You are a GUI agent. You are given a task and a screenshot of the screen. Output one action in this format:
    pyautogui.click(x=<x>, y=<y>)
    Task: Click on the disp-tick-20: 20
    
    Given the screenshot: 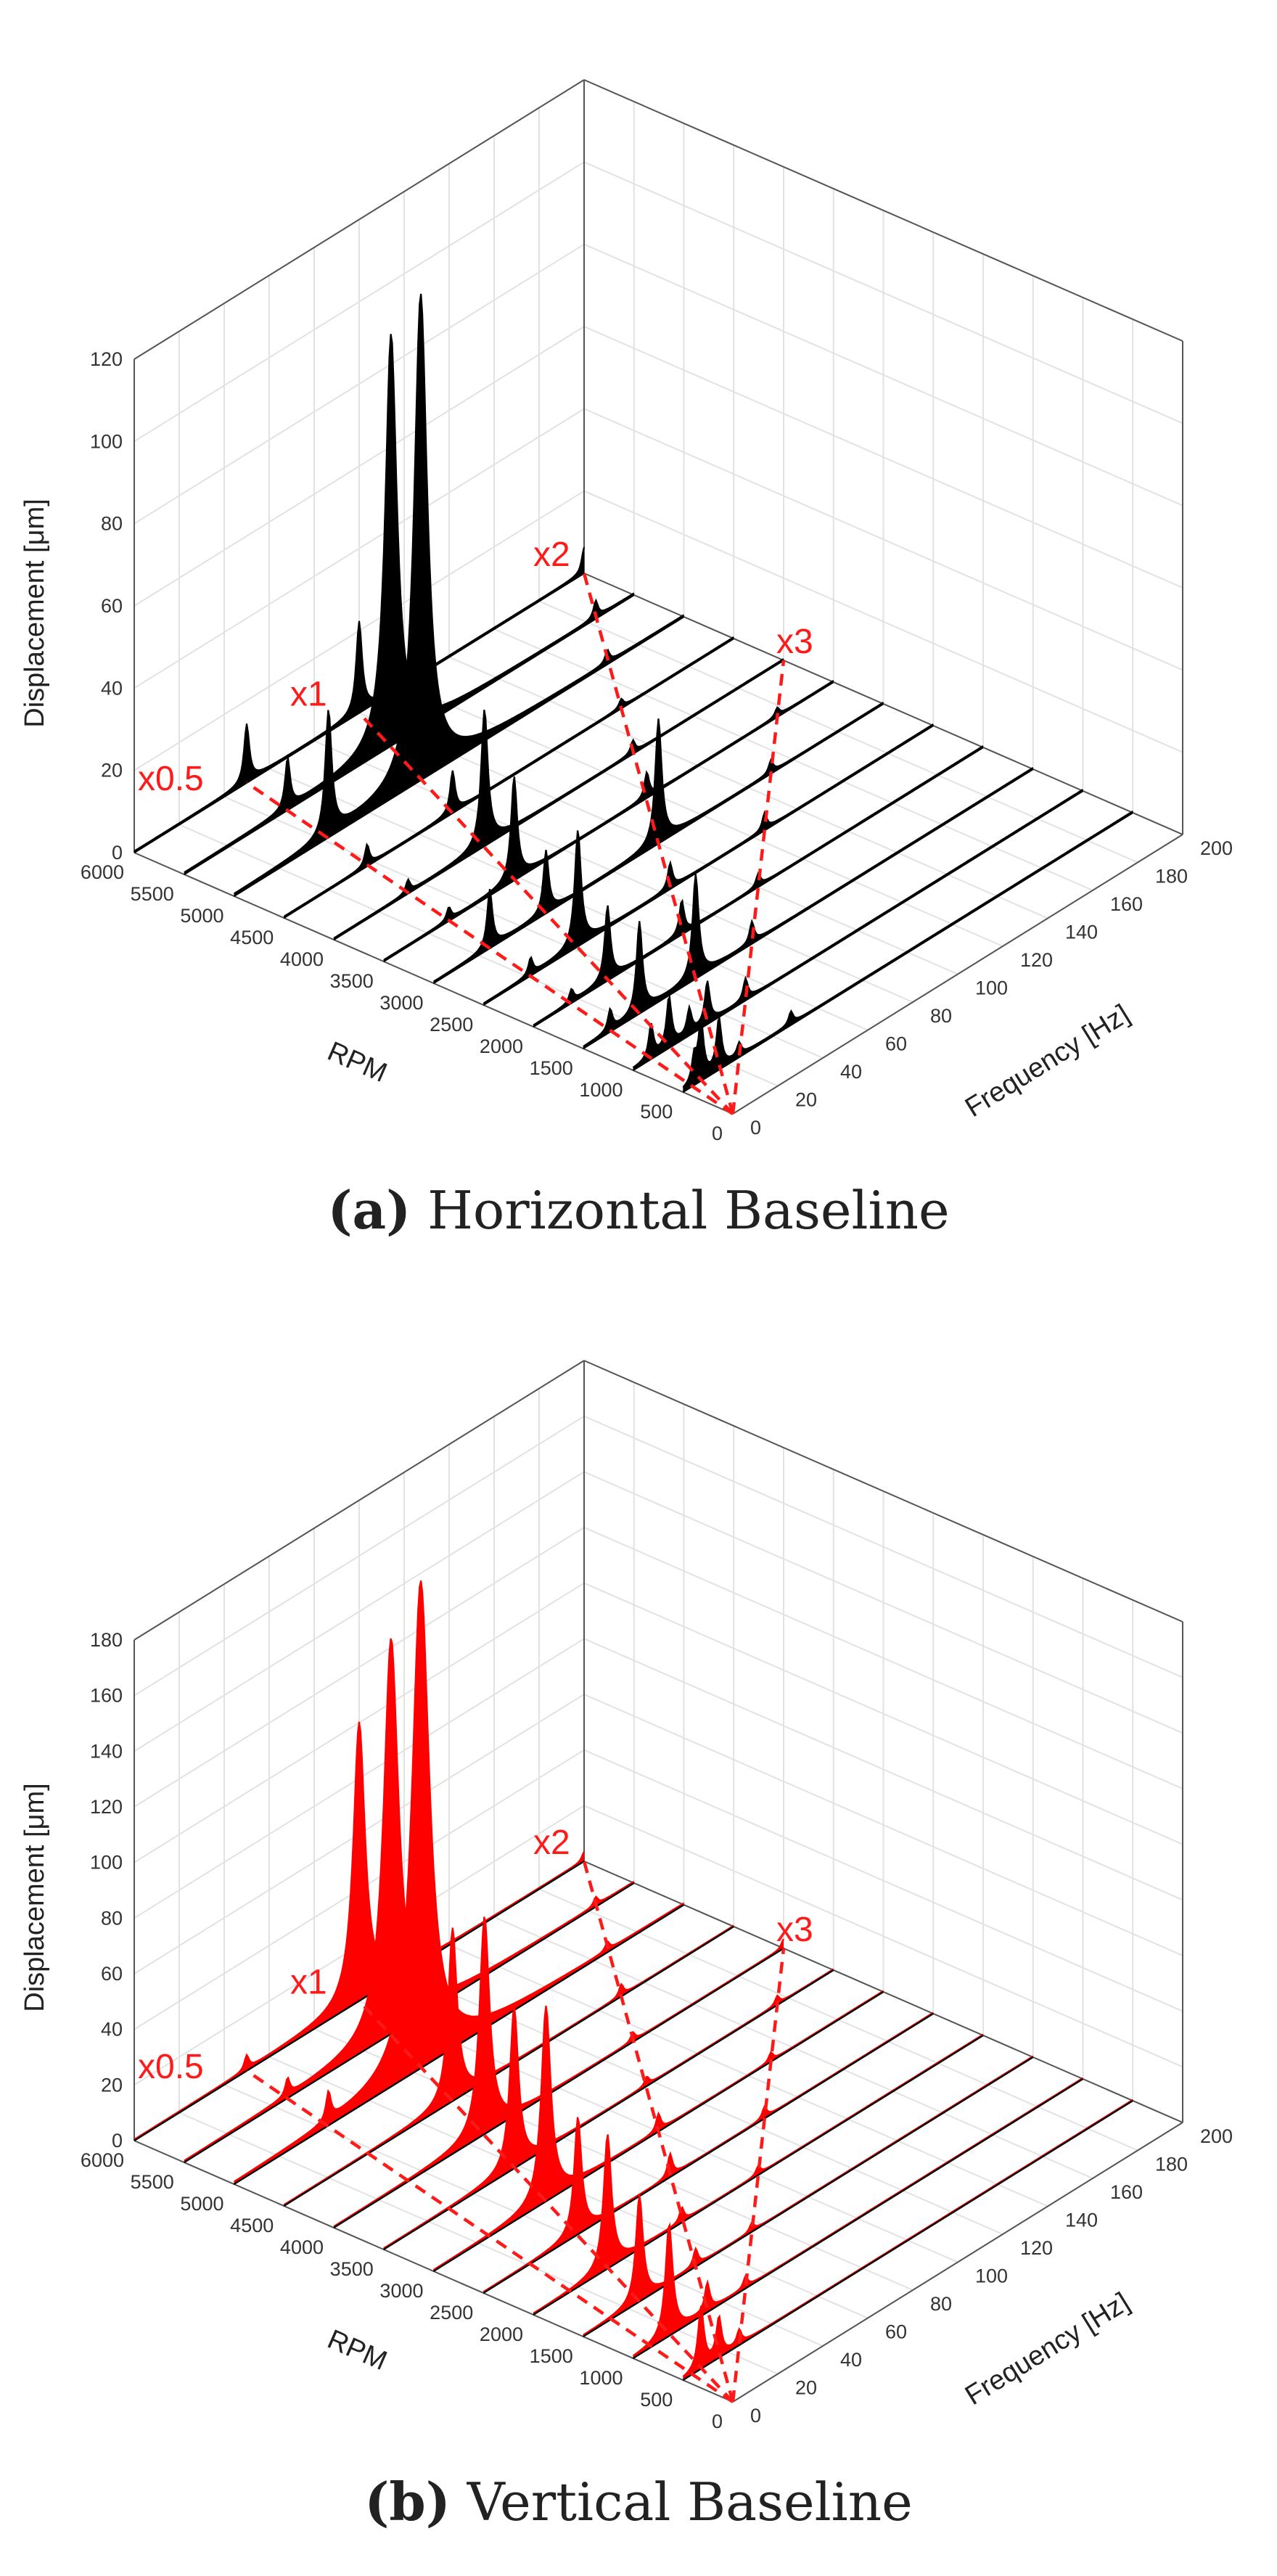 What is the action you would take?
    pyautogui.click(x=112, y=771)
    